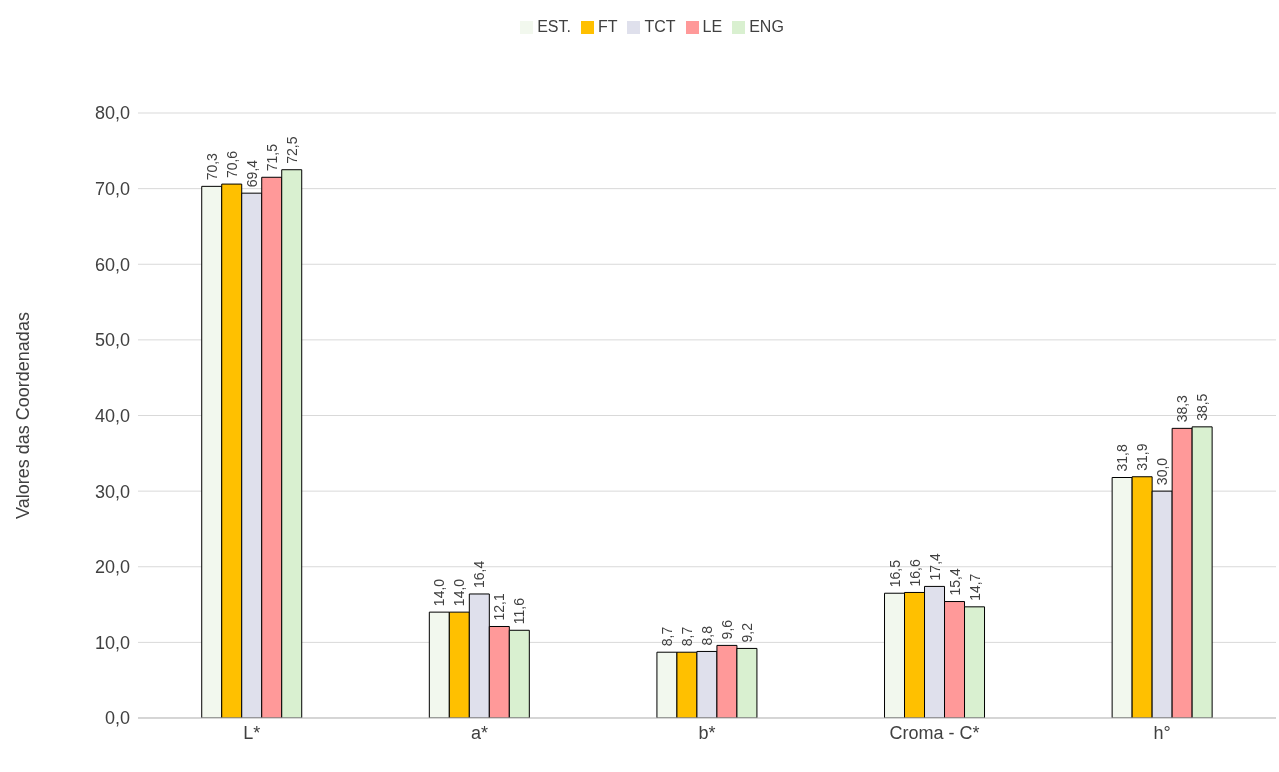 This screenshot has width=1279, height=772. What do you see at coordinates (112, 491) in the screenshot?
I see `y-tick-label: 30,0` at bounding box center [112, 491].